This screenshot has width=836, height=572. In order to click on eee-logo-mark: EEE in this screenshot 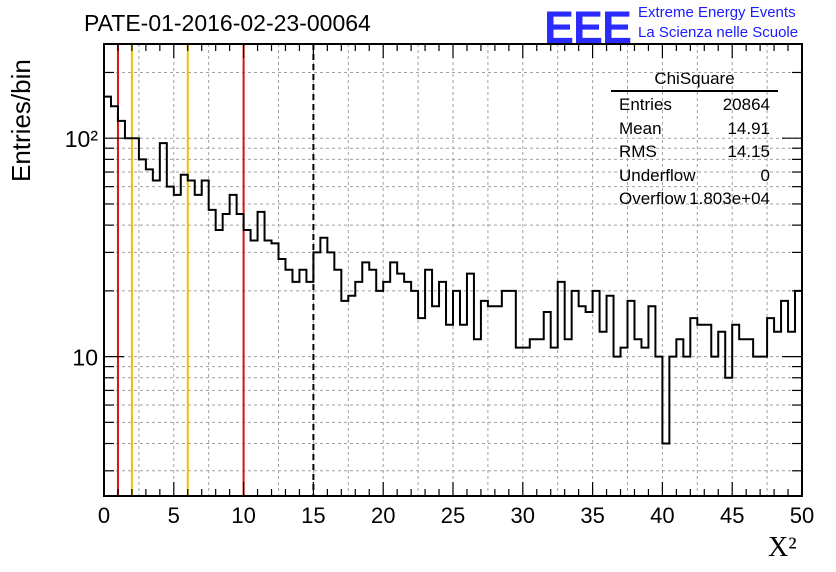, I will do `click(588, 27)`.